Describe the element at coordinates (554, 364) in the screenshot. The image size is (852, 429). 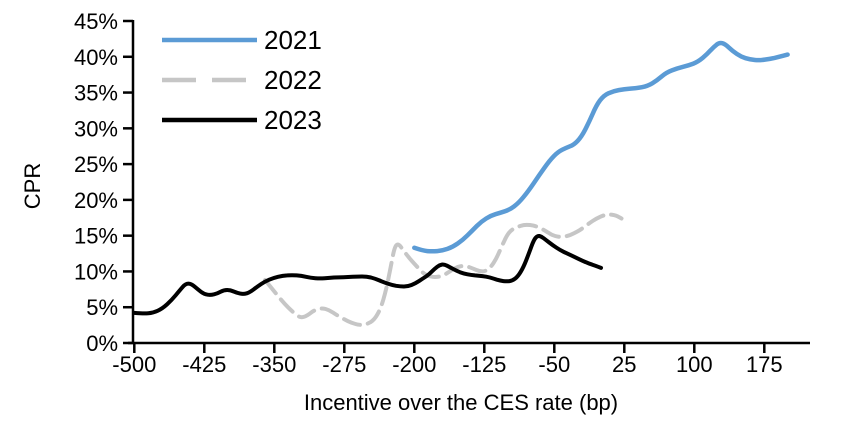
I see `x-tick-label: -50` at that location.